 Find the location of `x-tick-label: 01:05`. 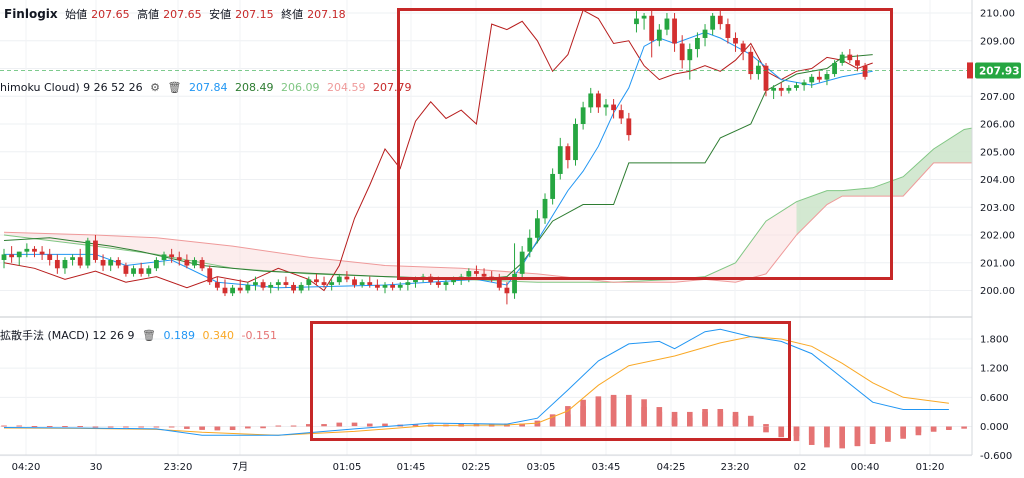

x-tick-label: 01:05 is located at coordinates (347, 467).